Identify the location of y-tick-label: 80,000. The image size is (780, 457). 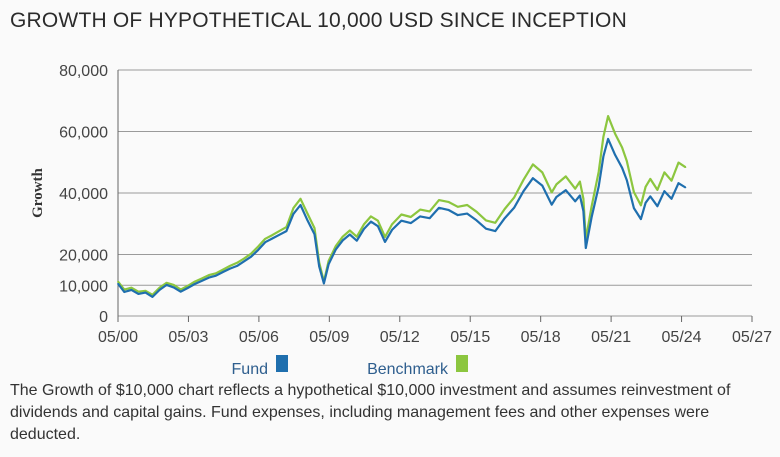
(83, 71).